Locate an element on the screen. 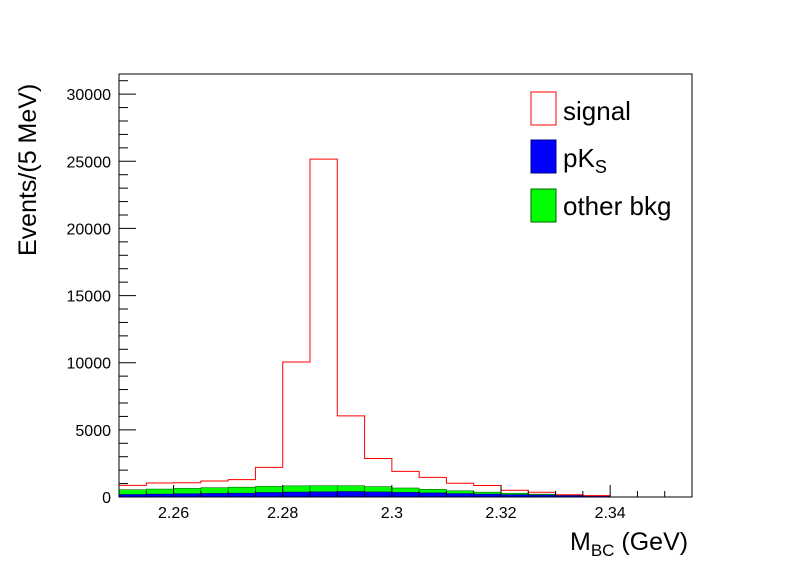 This screenshot has height=572, width=796. y-tick-label: 20000 is located at coordinates (89, 229).